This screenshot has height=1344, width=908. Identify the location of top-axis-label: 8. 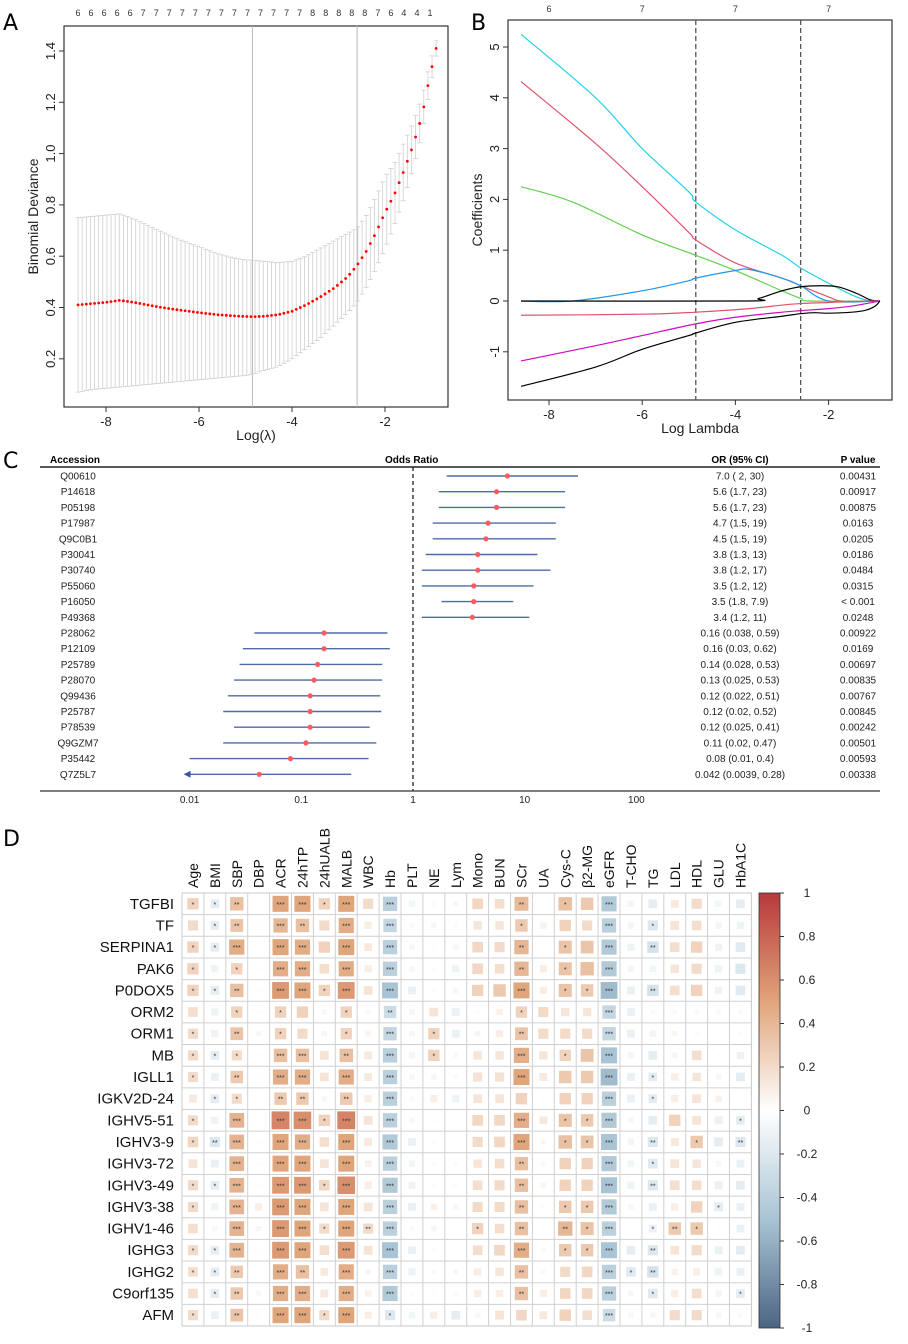
(351, 13).